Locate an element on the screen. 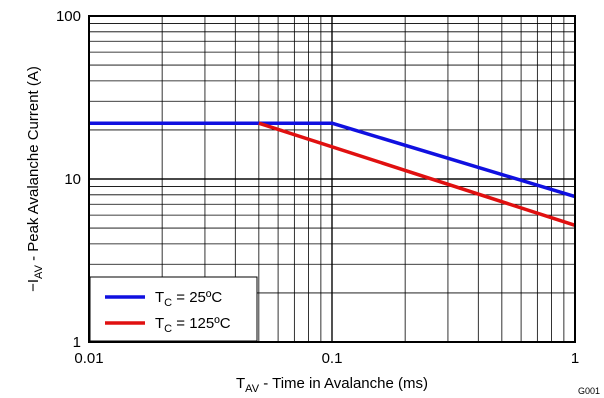 The width and height of the screenshot is (604, 398). y-axis-title-sub: AV is located at coordinates (39, 271).